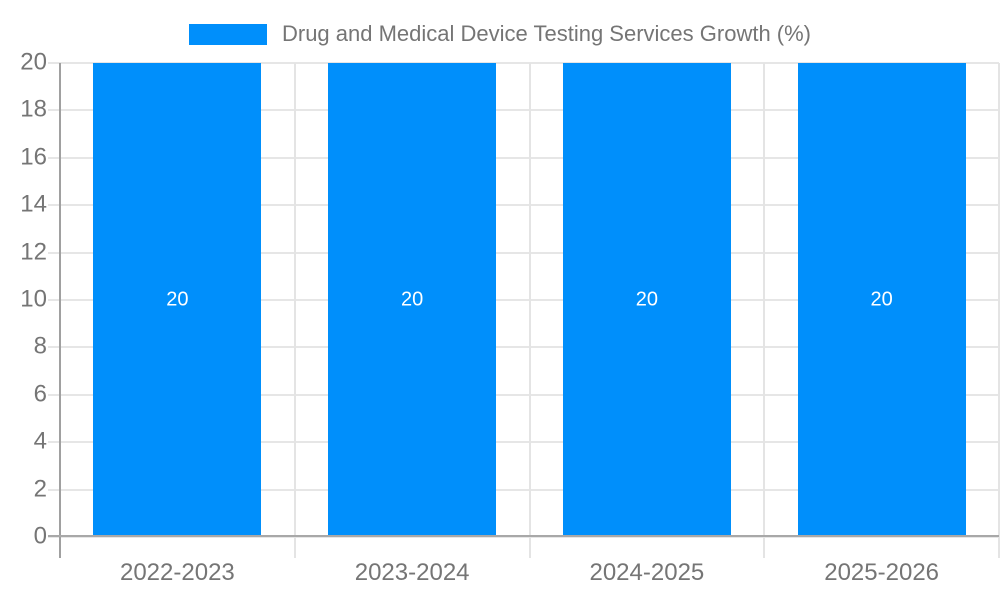 The image size is (1000, 600). I want to click on legend-swatch-icon, so click(227, 34).